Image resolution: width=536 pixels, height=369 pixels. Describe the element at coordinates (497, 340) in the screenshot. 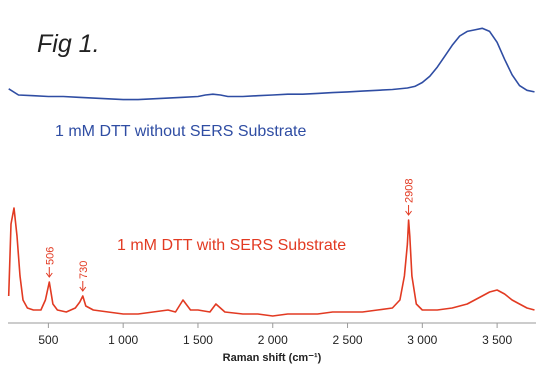

I see `x-tick-label: 3 500` at that location.